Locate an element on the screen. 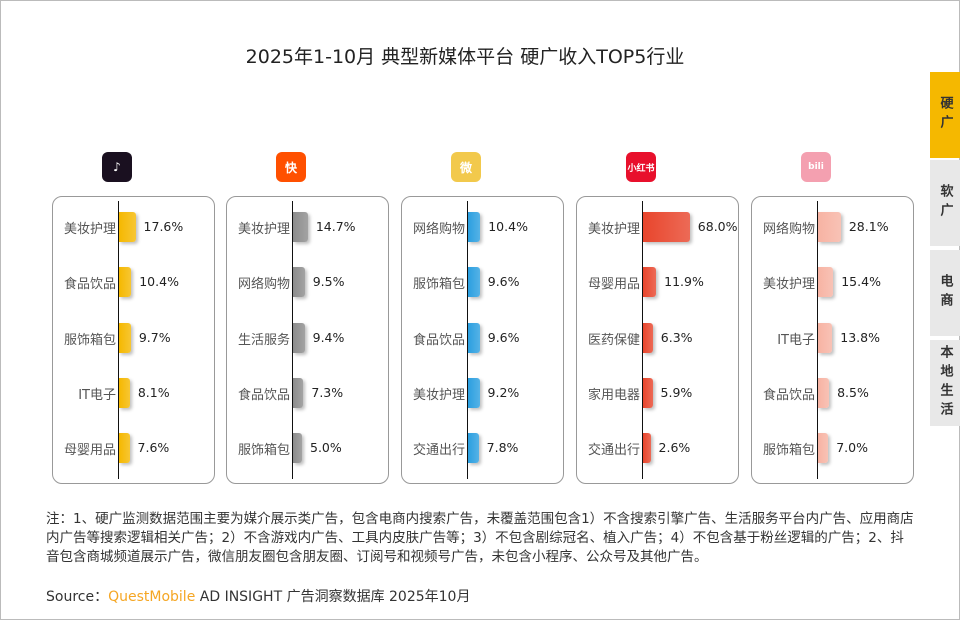  value-label: 17.6% is located at coordinates (163, 226).